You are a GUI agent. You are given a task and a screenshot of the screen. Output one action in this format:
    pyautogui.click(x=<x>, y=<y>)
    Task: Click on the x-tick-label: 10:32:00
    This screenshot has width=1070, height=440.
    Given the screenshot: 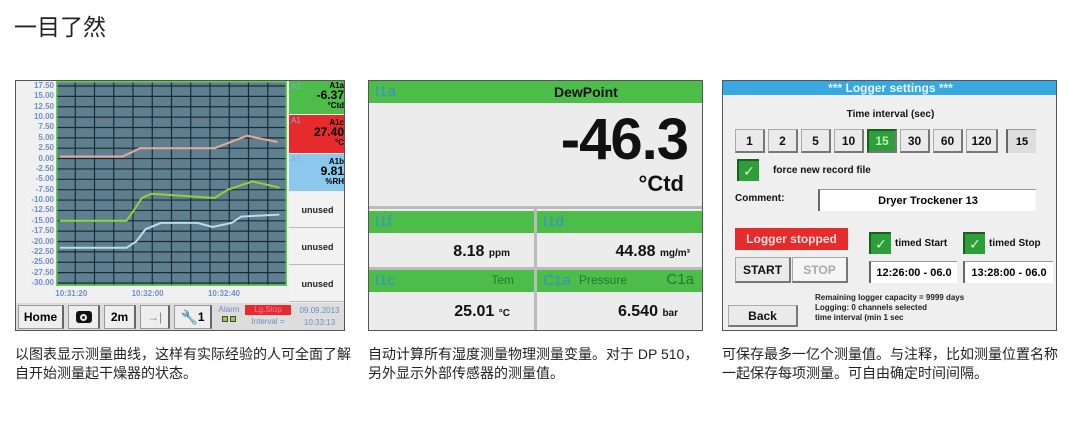 What is the action you would take?
    pyautogui.click(x=147, y=293)
    